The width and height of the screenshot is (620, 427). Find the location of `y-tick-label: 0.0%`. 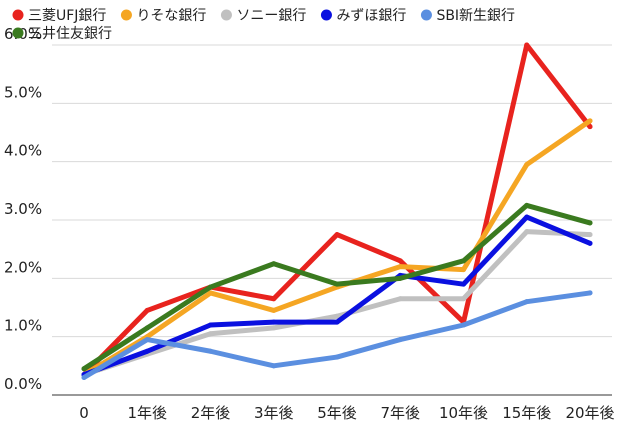

y-tick-label: 0.0% is located at coordinates (23, 384).